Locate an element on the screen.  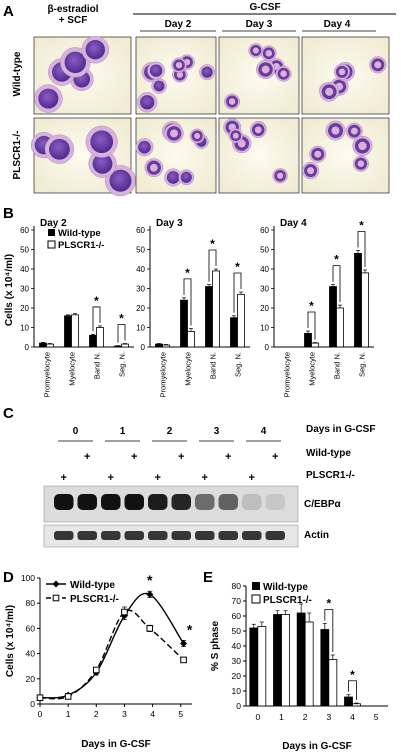
d-series-line is located at coordinates (112, 645).